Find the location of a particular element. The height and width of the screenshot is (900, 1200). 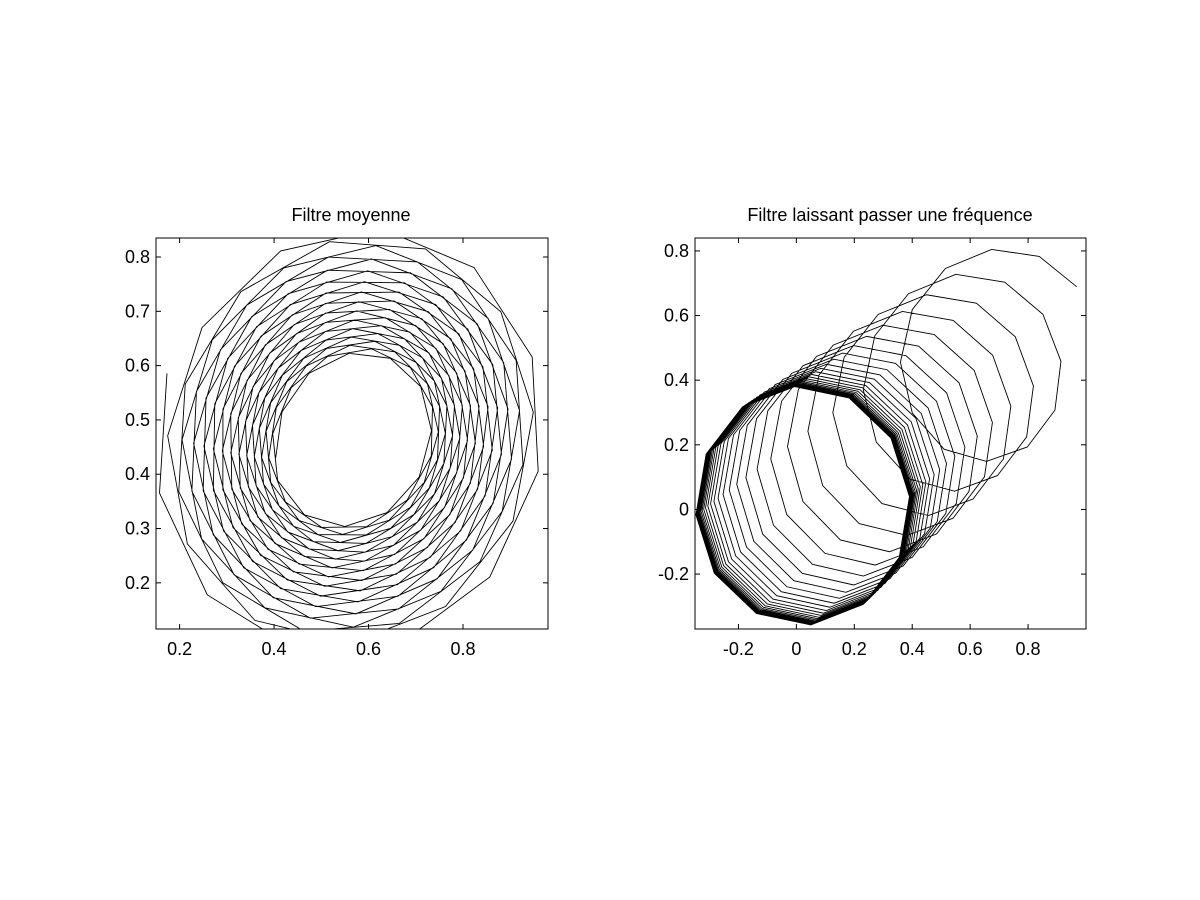

y-axis-left: 0.2 0.3 0.4 0.5 0.6 0.7 0.8 is located at coordinates (336, 420).